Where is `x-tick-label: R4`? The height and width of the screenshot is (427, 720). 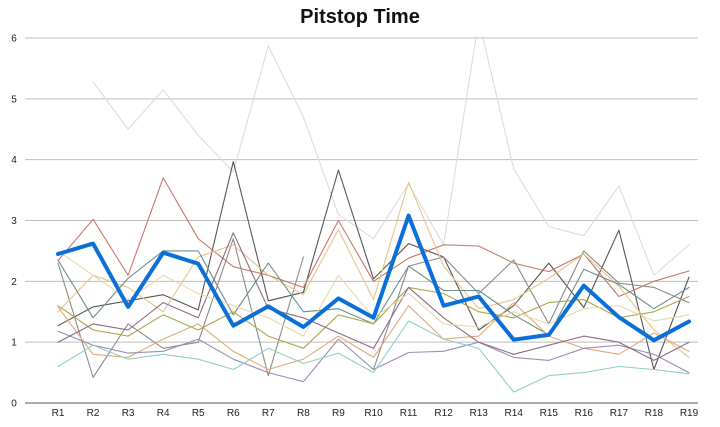
x-tick-label: R4 is located at coordinates (163, 413).